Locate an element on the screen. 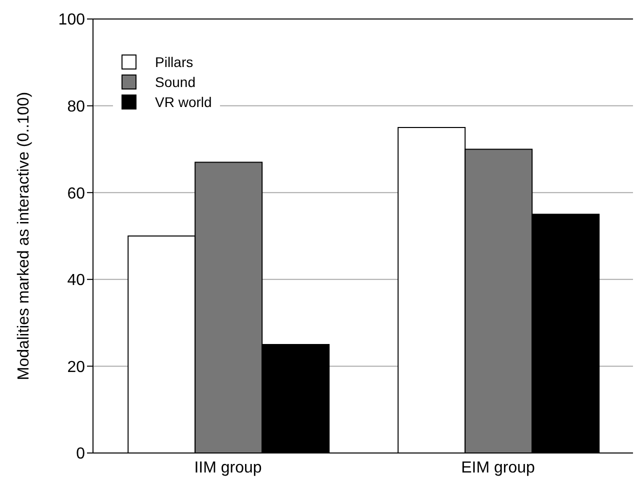 The width and height of the screenshot is (643, 491). legend-label: Pillars is located at coordinates (174, 62).